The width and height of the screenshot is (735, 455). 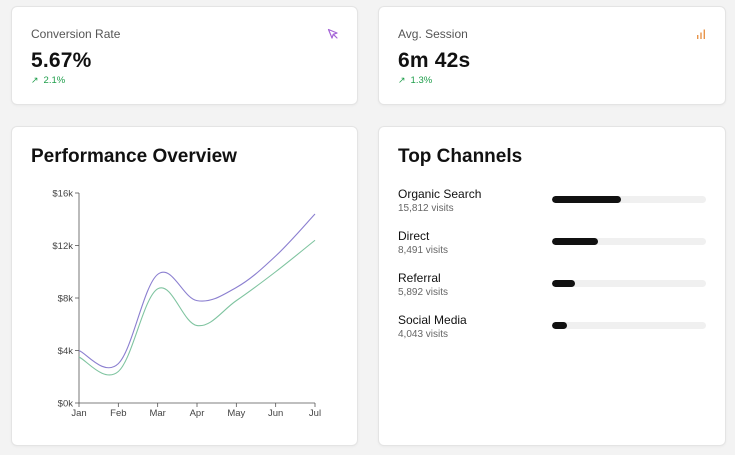 I want to click on x-tick-label: Jun, so click(x=275, y=413).